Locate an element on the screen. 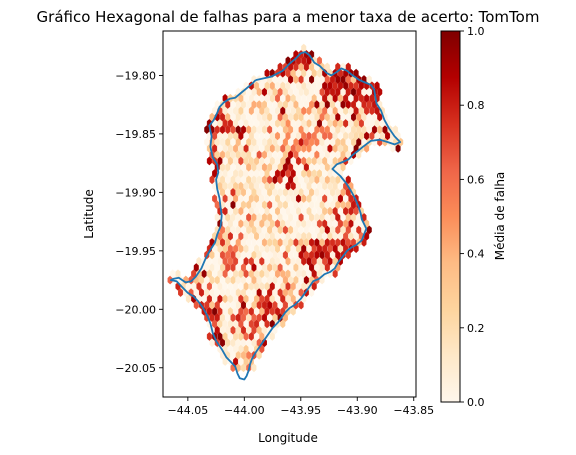  x-tick-label: −43.90 is located at coordinates (357, 410).